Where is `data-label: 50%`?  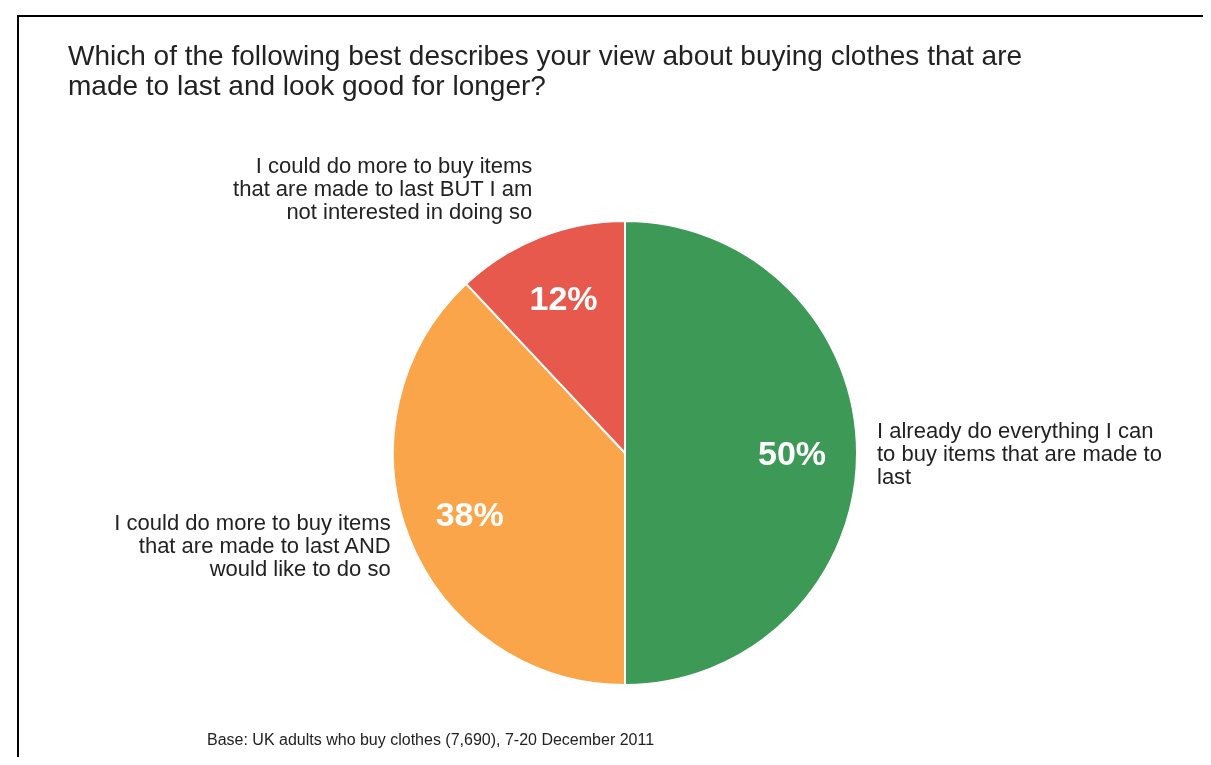 data-label: 50% is located at coordinates (792, 452).